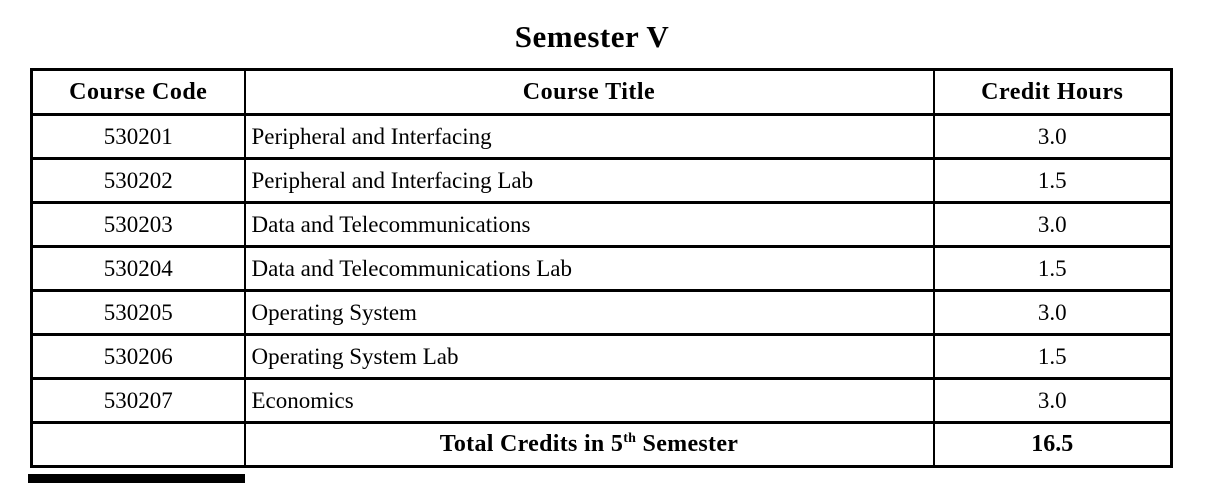 This screenshot has height=488, width=1206. I want to click on total-row: Total Credits in 5th Semester 16.5, so click(601, 444).